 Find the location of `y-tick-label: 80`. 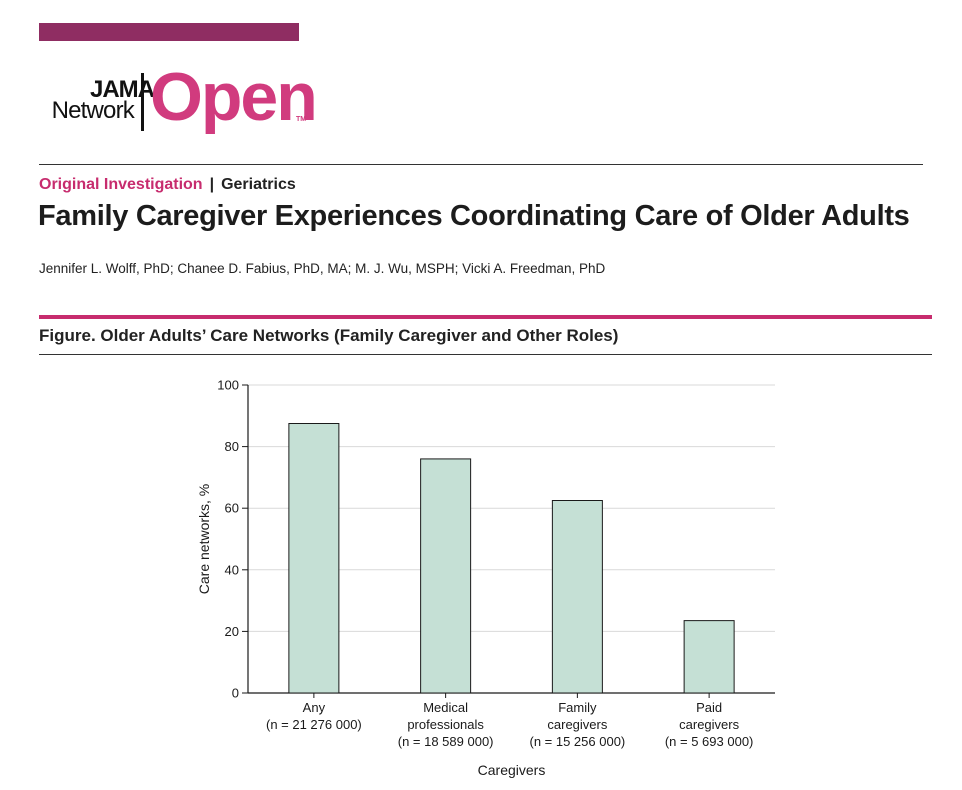

y-tick-label: 80 is located at coordinates (232, 446).